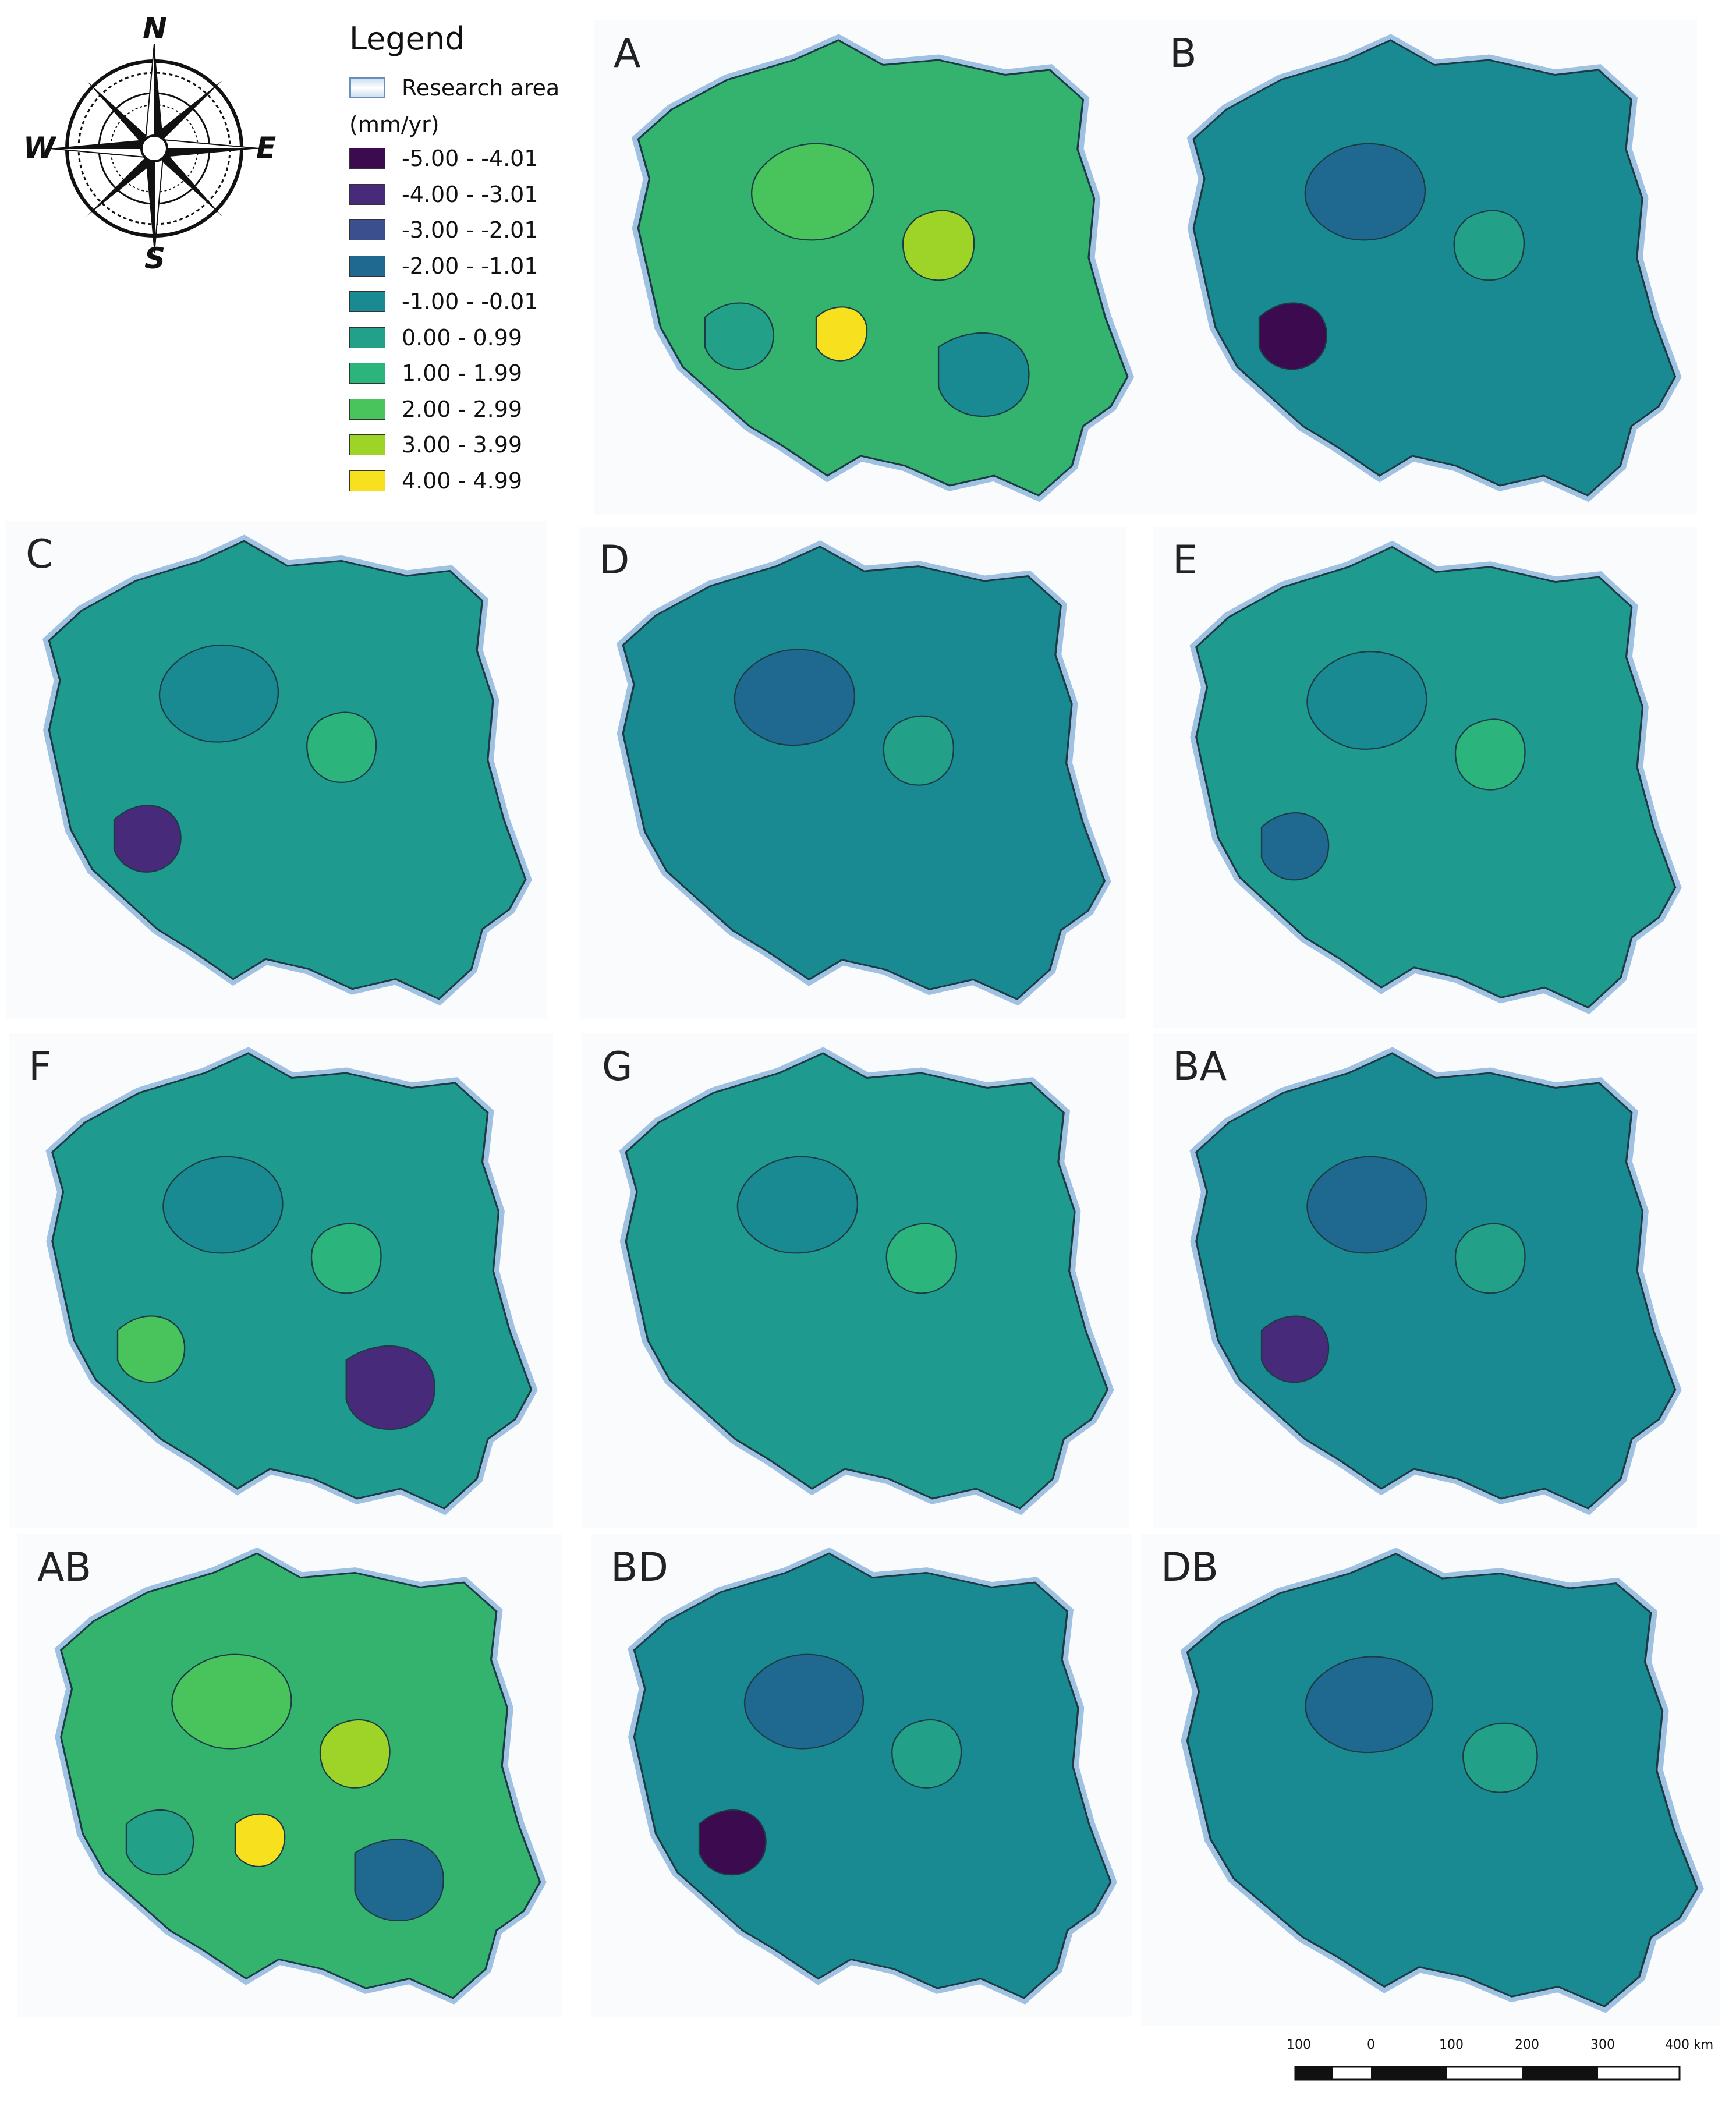  I want to click on compass-south-label: S, so click(155, 258).